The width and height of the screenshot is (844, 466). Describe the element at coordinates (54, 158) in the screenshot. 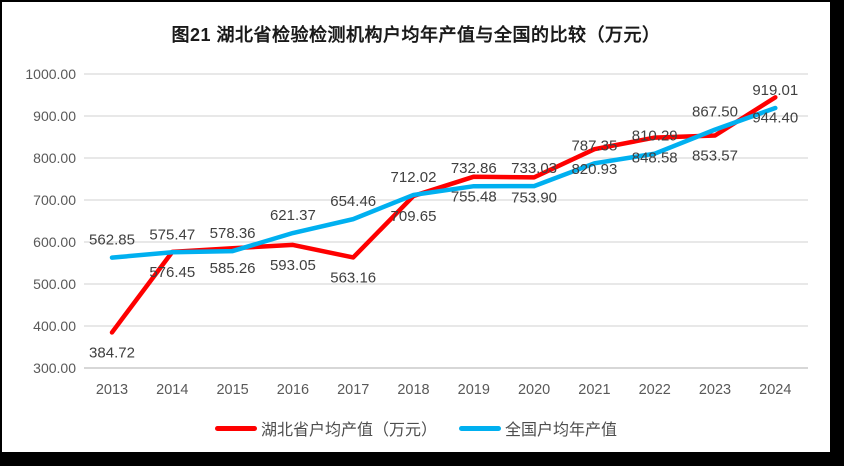

I see `y-tick-label: 800.00` at that location.